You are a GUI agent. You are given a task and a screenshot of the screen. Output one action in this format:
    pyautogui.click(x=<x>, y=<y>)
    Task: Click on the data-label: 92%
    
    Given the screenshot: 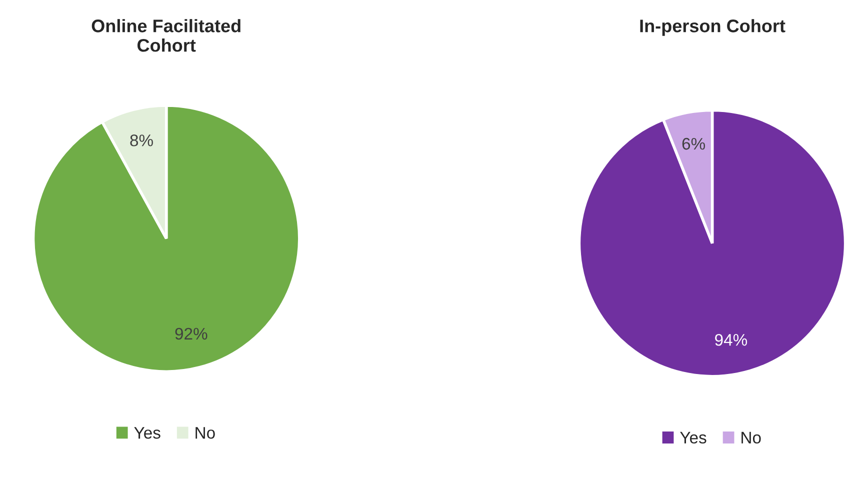 What is the action you would take?
    pyautogui.click(x=191, y=334)
    